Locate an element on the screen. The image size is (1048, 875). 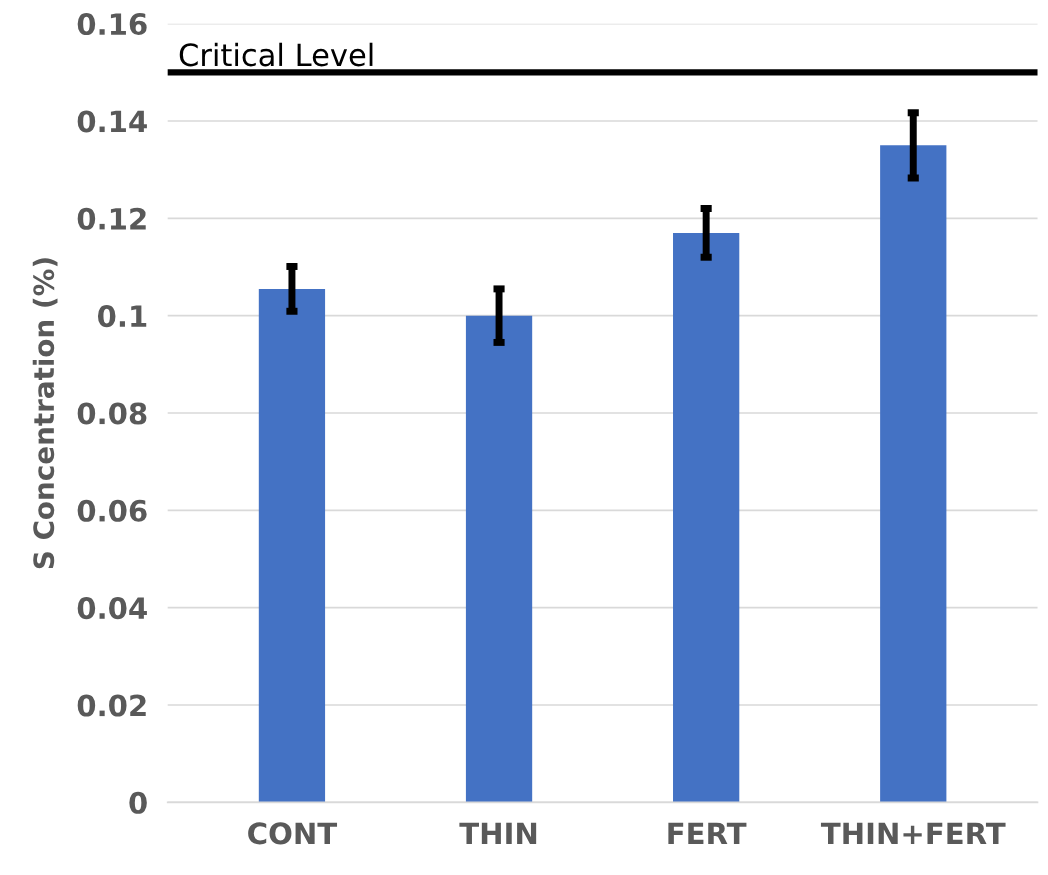
y-tick-label: 0.14 is located at coordinates (112, 121).